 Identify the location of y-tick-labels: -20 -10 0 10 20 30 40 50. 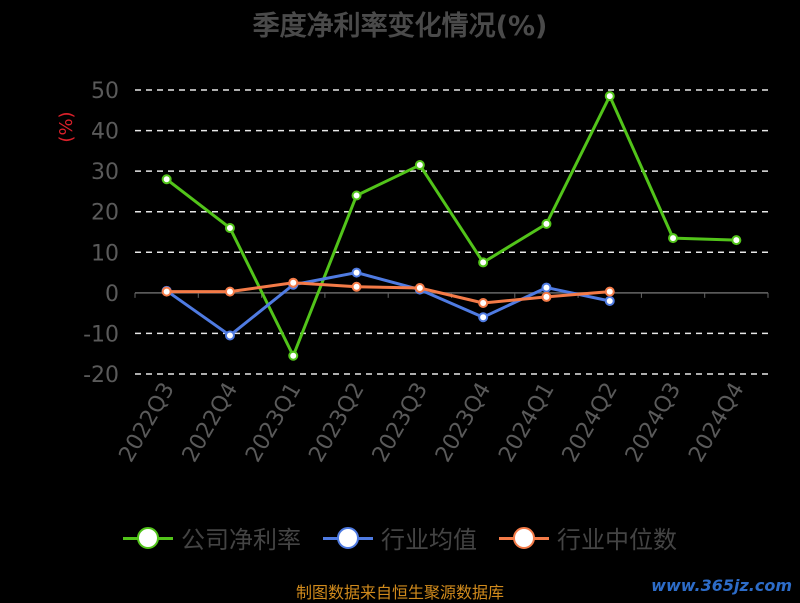
(101, 233).